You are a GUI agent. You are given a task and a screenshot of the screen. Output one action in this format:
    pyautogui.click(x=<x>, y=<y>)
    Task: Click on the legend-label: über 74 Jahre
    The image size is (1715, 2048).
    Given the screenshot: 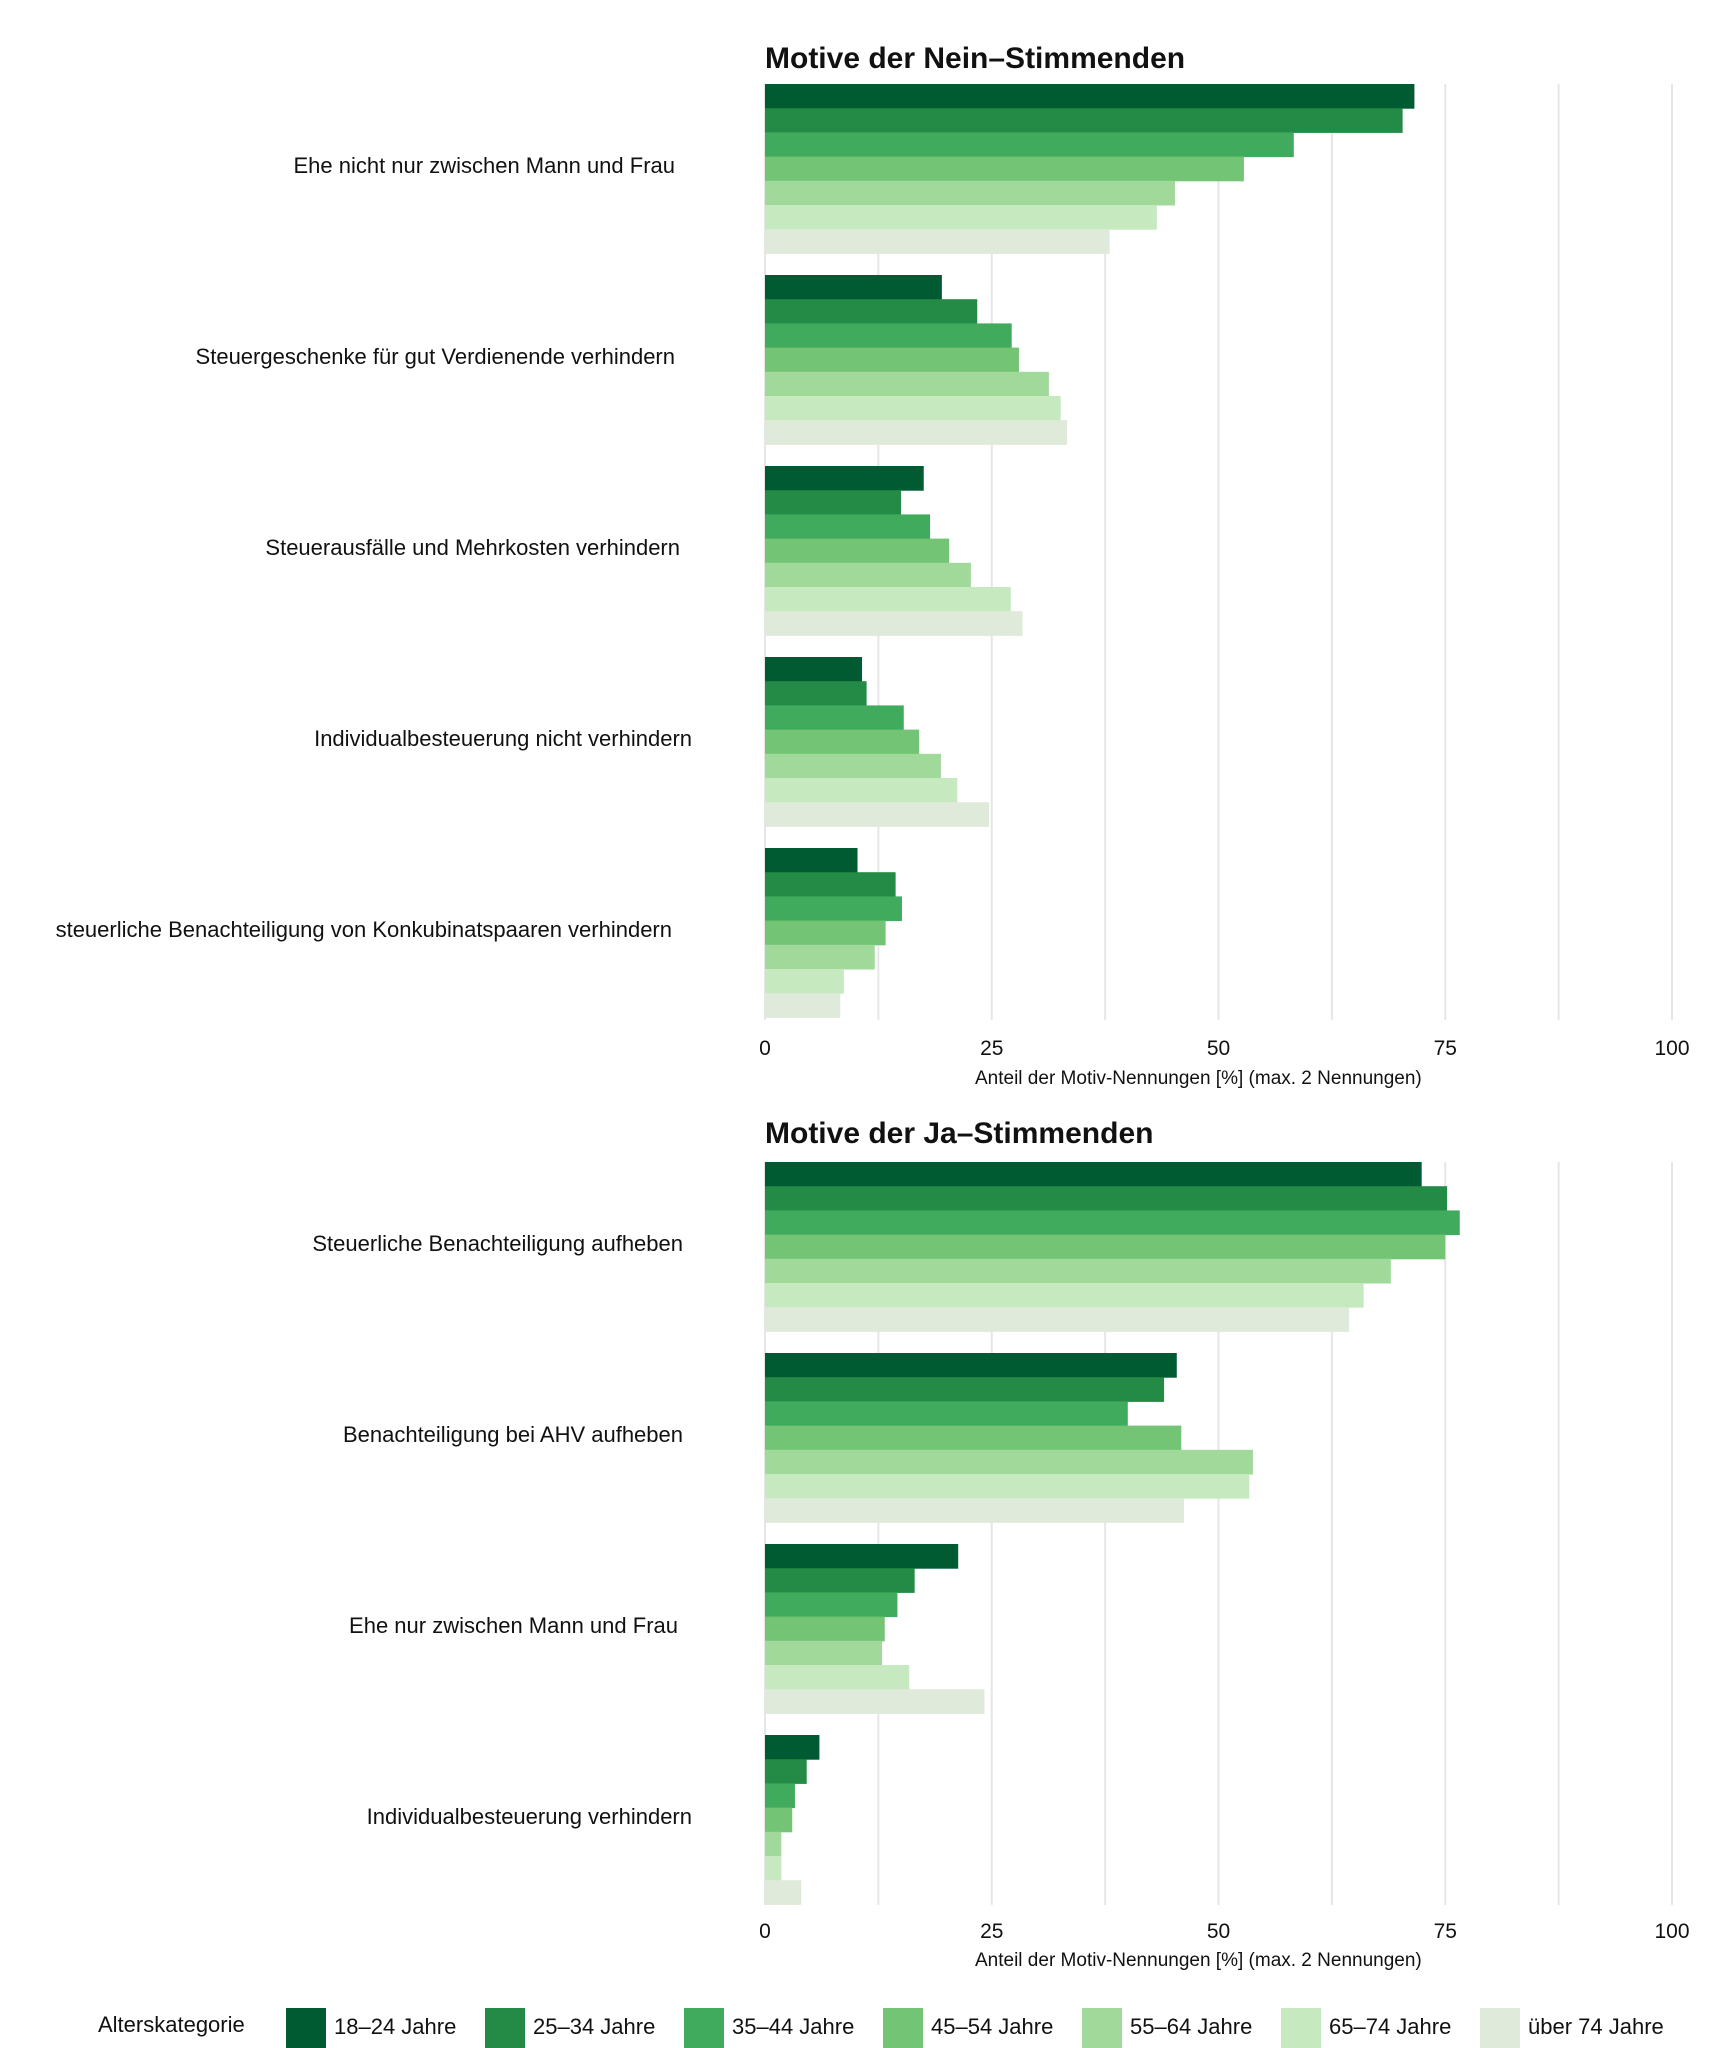 What is the action you would take?
    pyautogui.click(x=1596, y=2026)
    